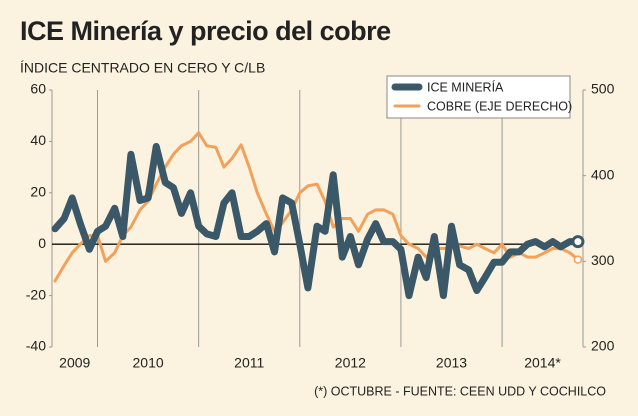  Describe the element at coordinates (603, 346) in the screenshot. I see `y2-tick-label: 200` at that location.